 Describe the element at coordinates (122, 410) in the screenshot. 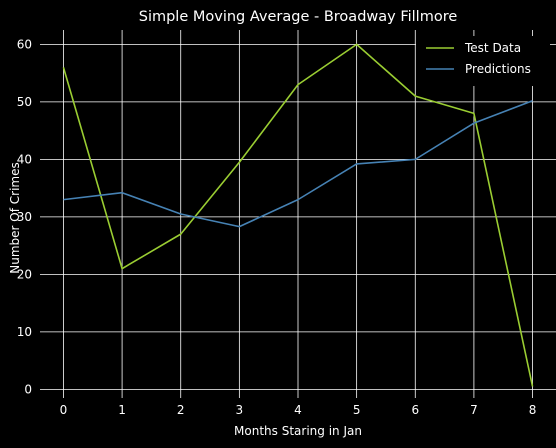

I see `x-tick-label: 1` at that location.